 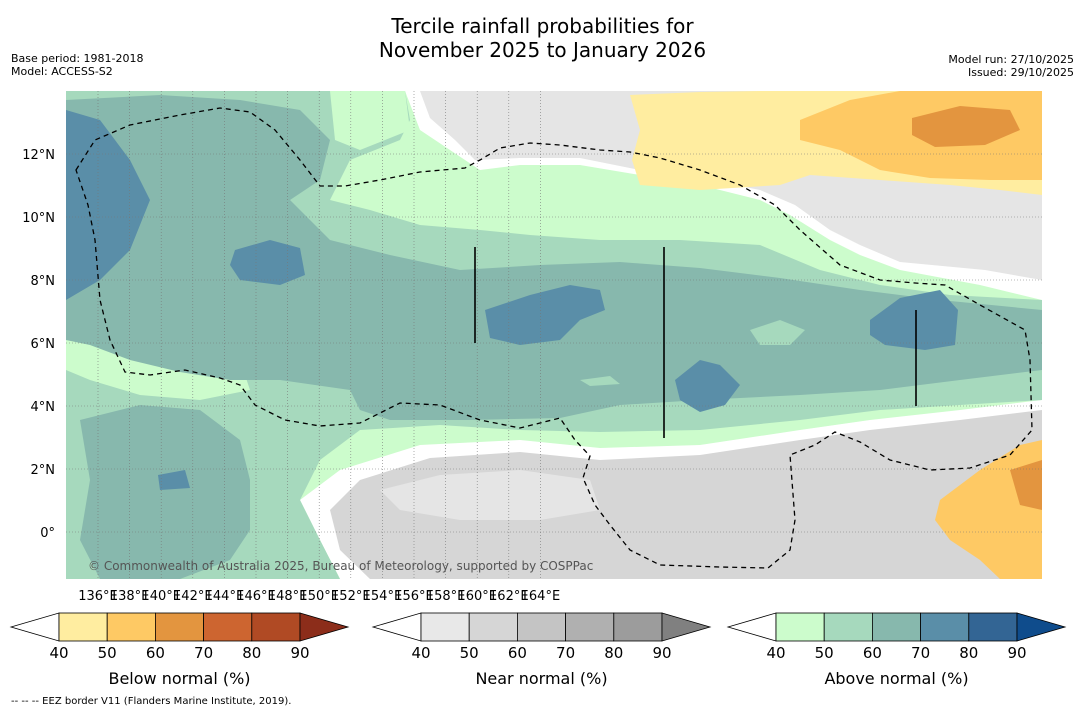 I want to click on x-tick-label: 138°E, so click(x=130, y=596).